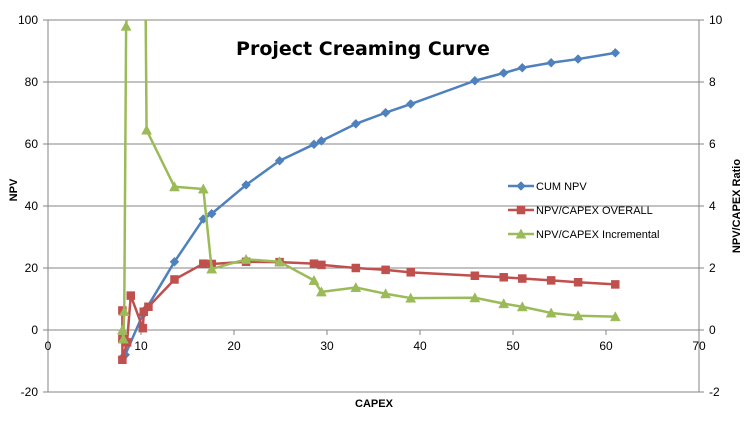 The image size is (747, 433). Describe the element at coordinates (606, 346) in the screenshot. I see `x-tick-label: 60` at that location.